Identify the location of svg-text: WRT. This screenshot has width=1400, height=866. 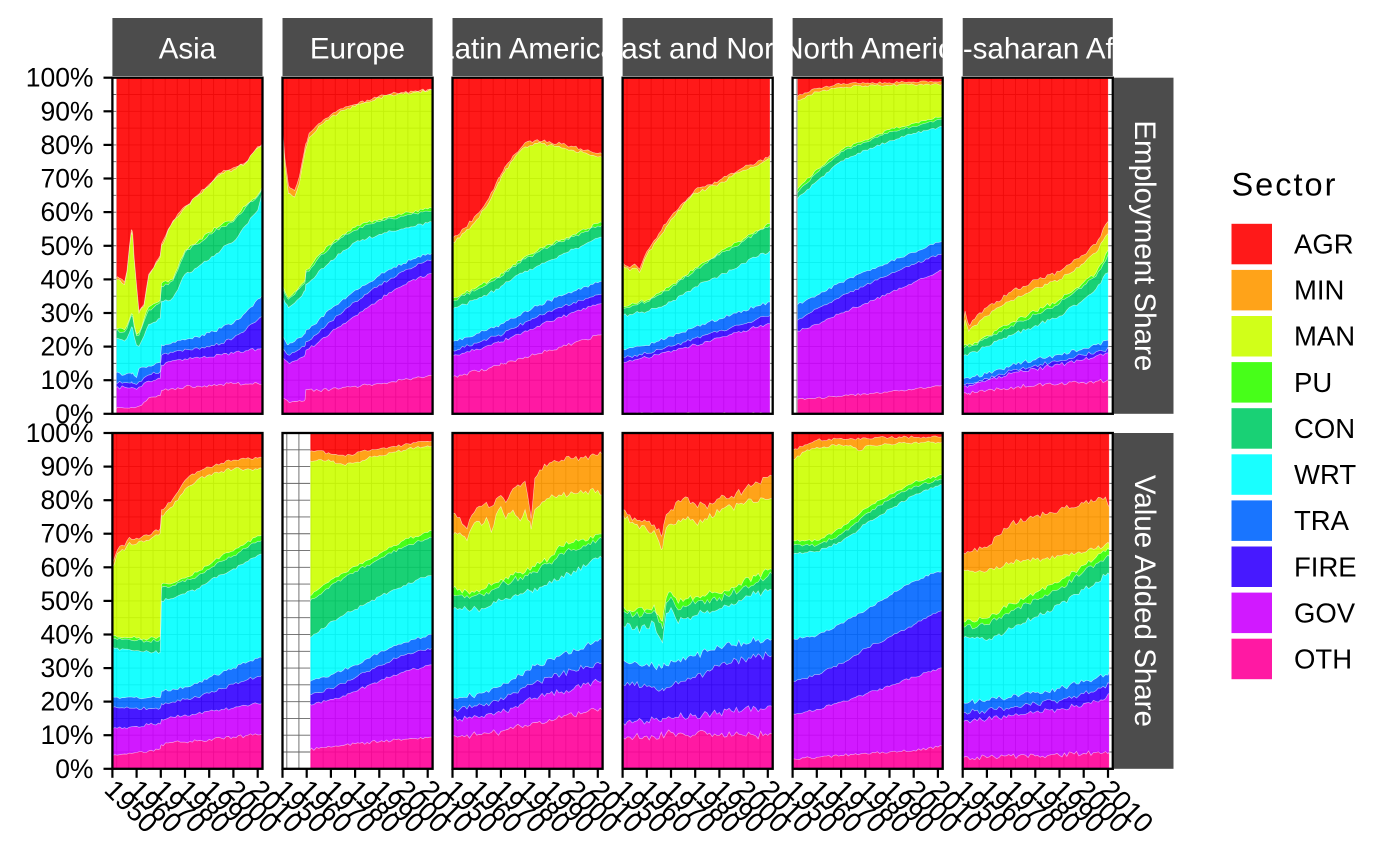
(1325, 474).